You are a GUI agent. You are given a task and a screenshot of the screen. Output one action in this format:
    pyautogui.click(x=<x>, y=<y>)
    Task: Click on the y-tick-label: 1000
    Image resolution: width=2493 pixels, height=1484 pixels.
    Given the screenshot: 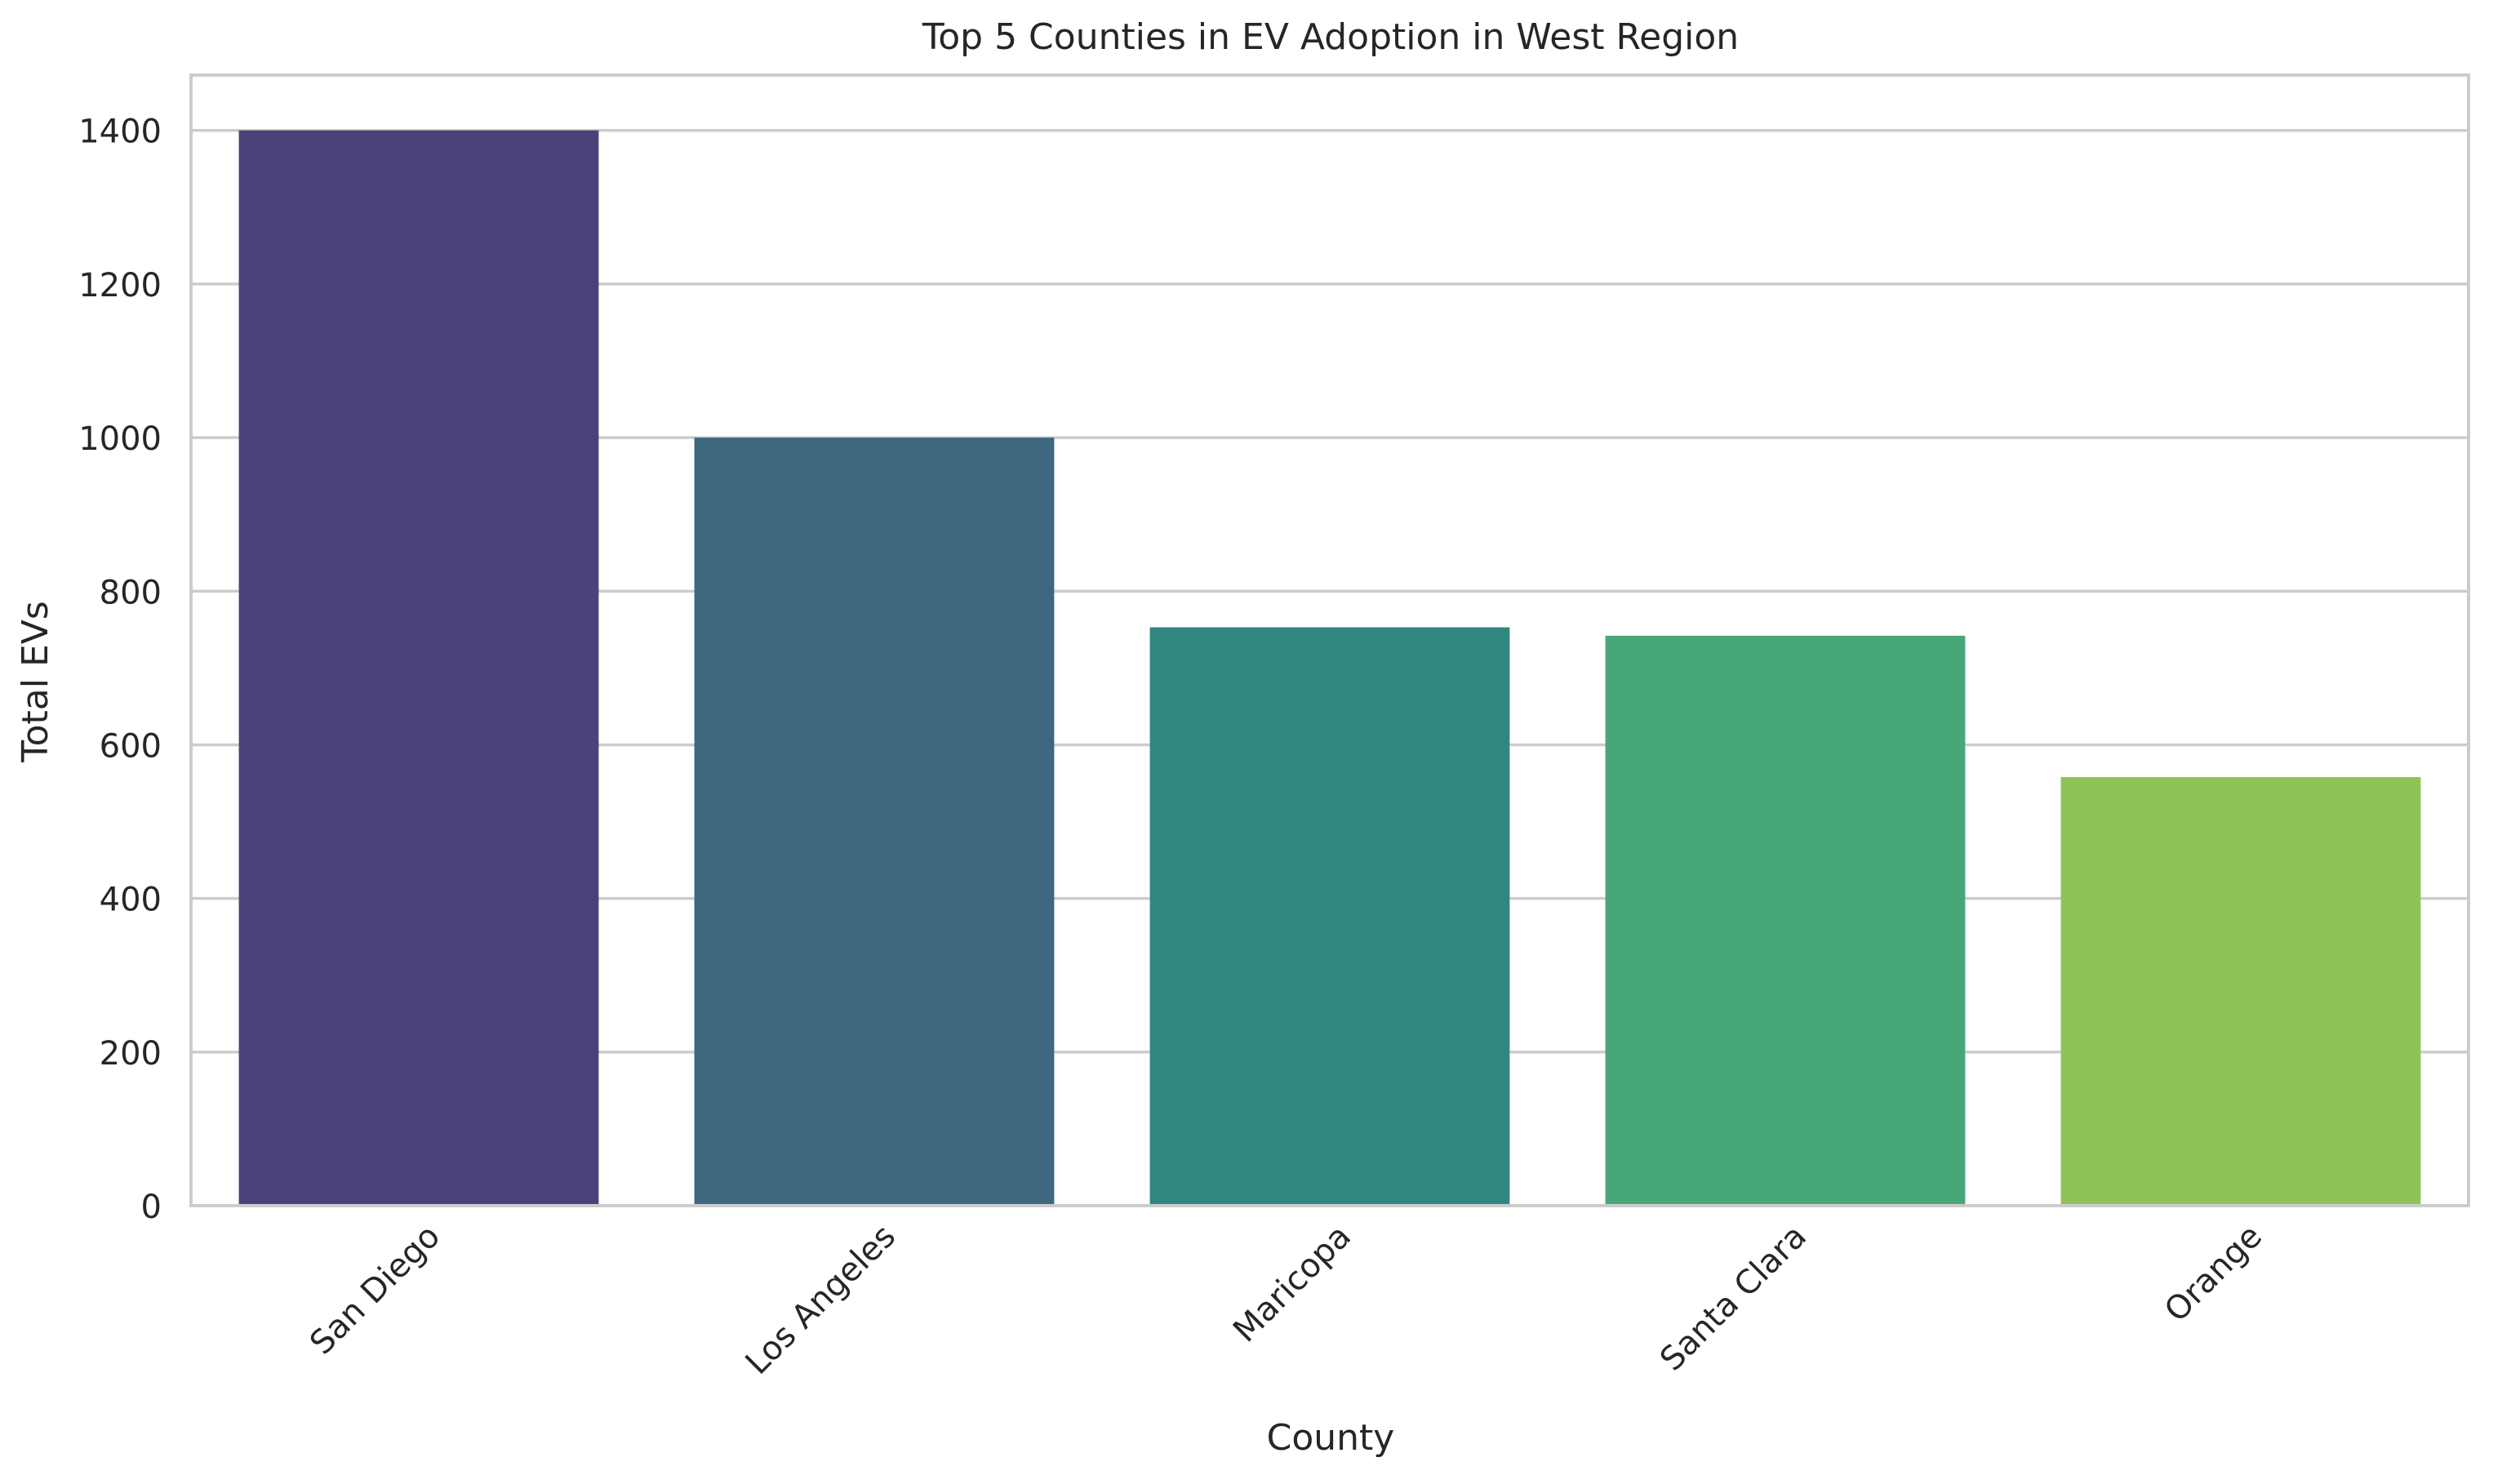 What is the action you would take?
    pyautogui.click(x=120, y=439)
    